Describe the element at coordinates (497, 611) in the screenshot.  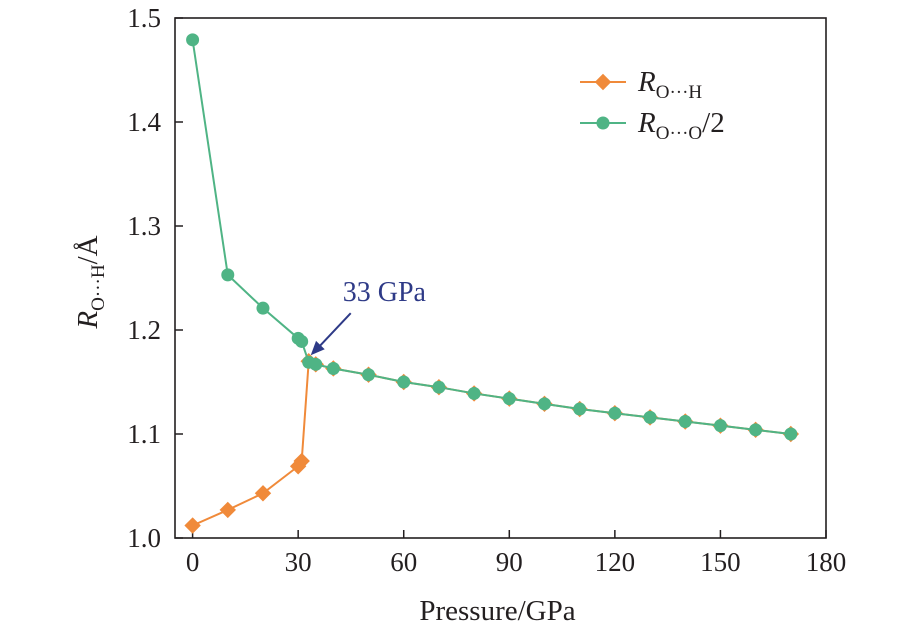
I see `x-axis-title: Pressure/GPa` at that location.